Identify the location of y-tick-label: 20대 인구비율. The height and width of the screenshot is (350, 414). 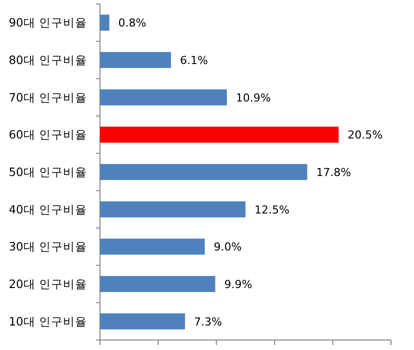
(47, 284).